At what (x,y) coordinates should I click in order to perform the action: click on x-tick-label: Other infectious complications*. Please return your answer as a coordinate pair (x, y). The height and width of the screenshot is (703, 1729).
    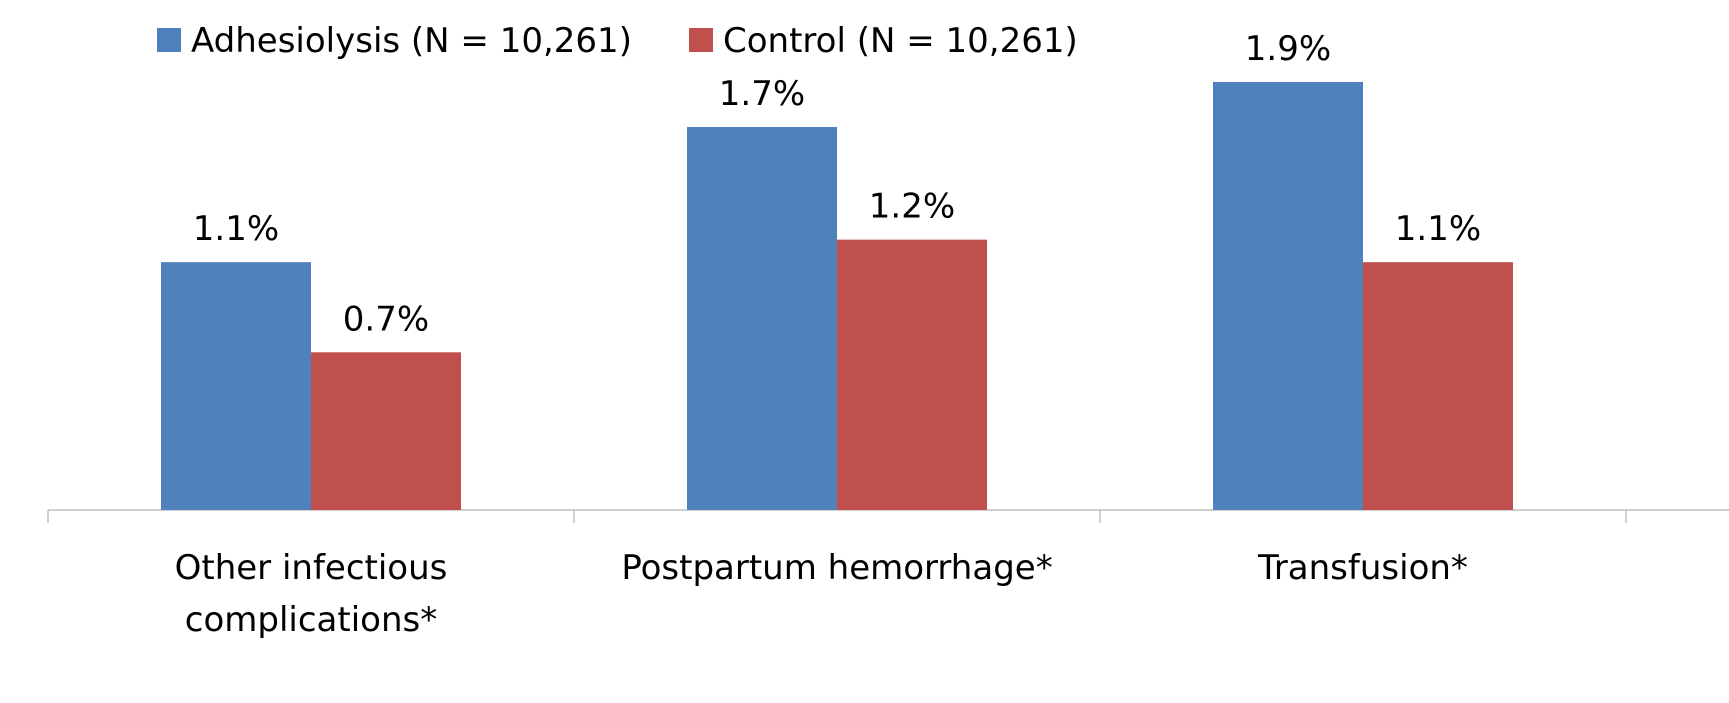
    Looking at the image, I should click on (311, 594).